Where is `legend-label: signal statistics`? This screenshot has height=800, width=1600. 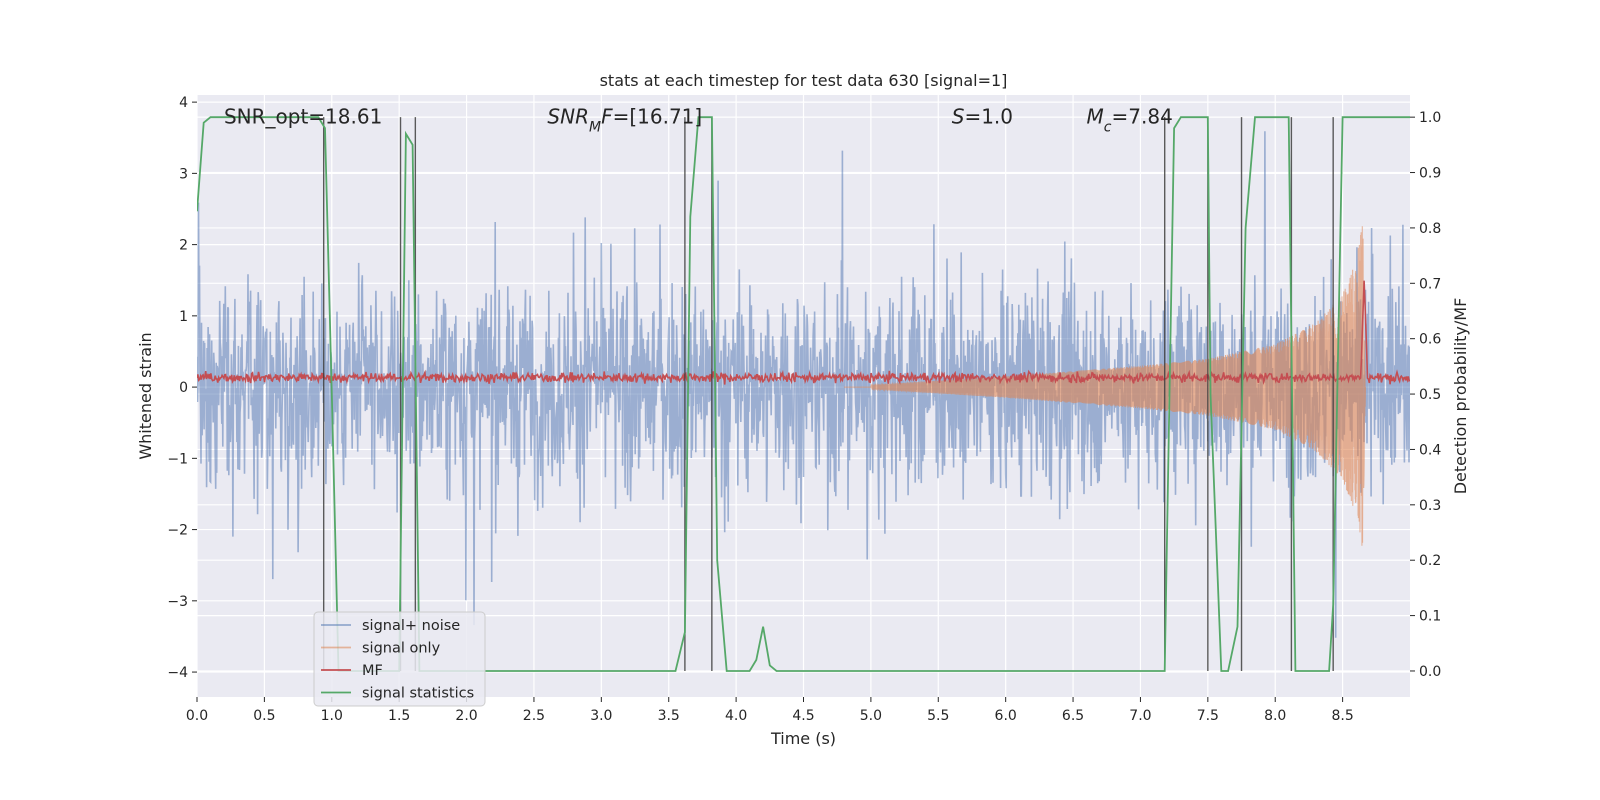 legend-label: signal statistics is located at coordinates (418, 694).